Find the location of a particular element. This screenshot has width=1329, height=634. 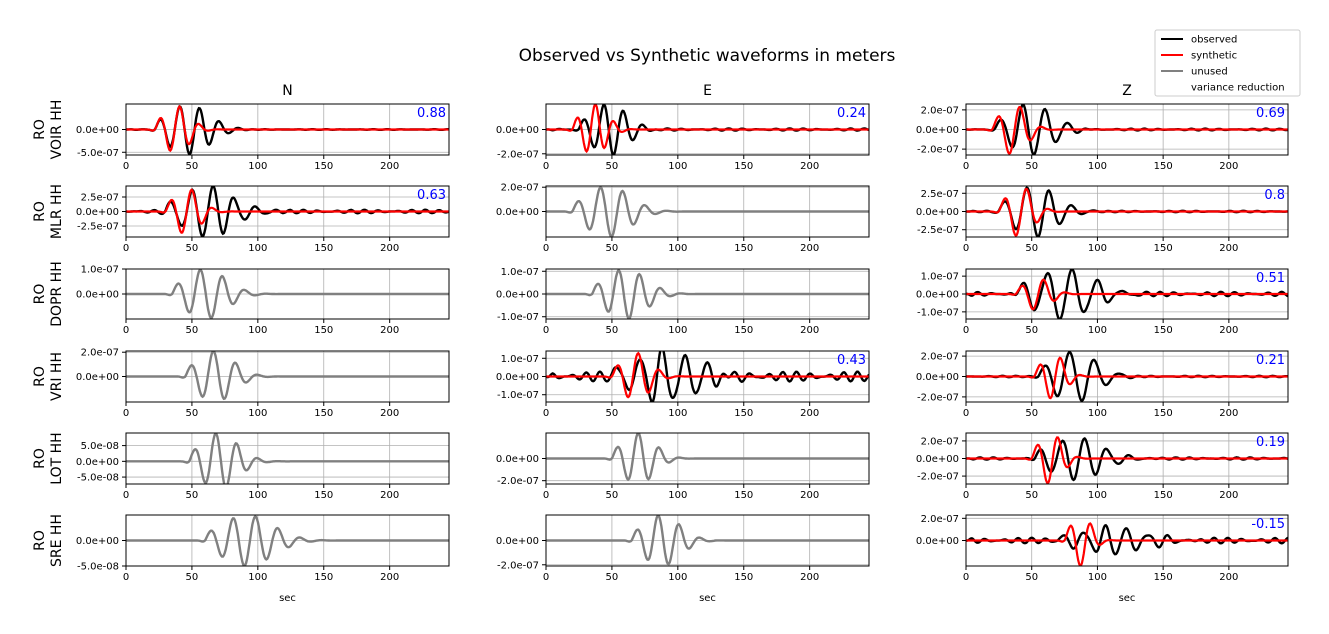

column-title-z: Z is located at coordinates (1127, 91).